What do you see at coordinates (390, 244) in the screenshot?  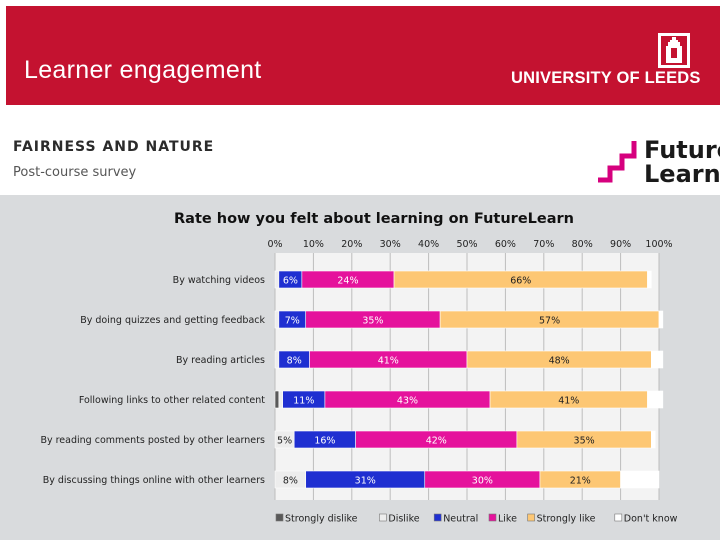 I see `x-tick-label: 30%` at bounding box center [390, 244].